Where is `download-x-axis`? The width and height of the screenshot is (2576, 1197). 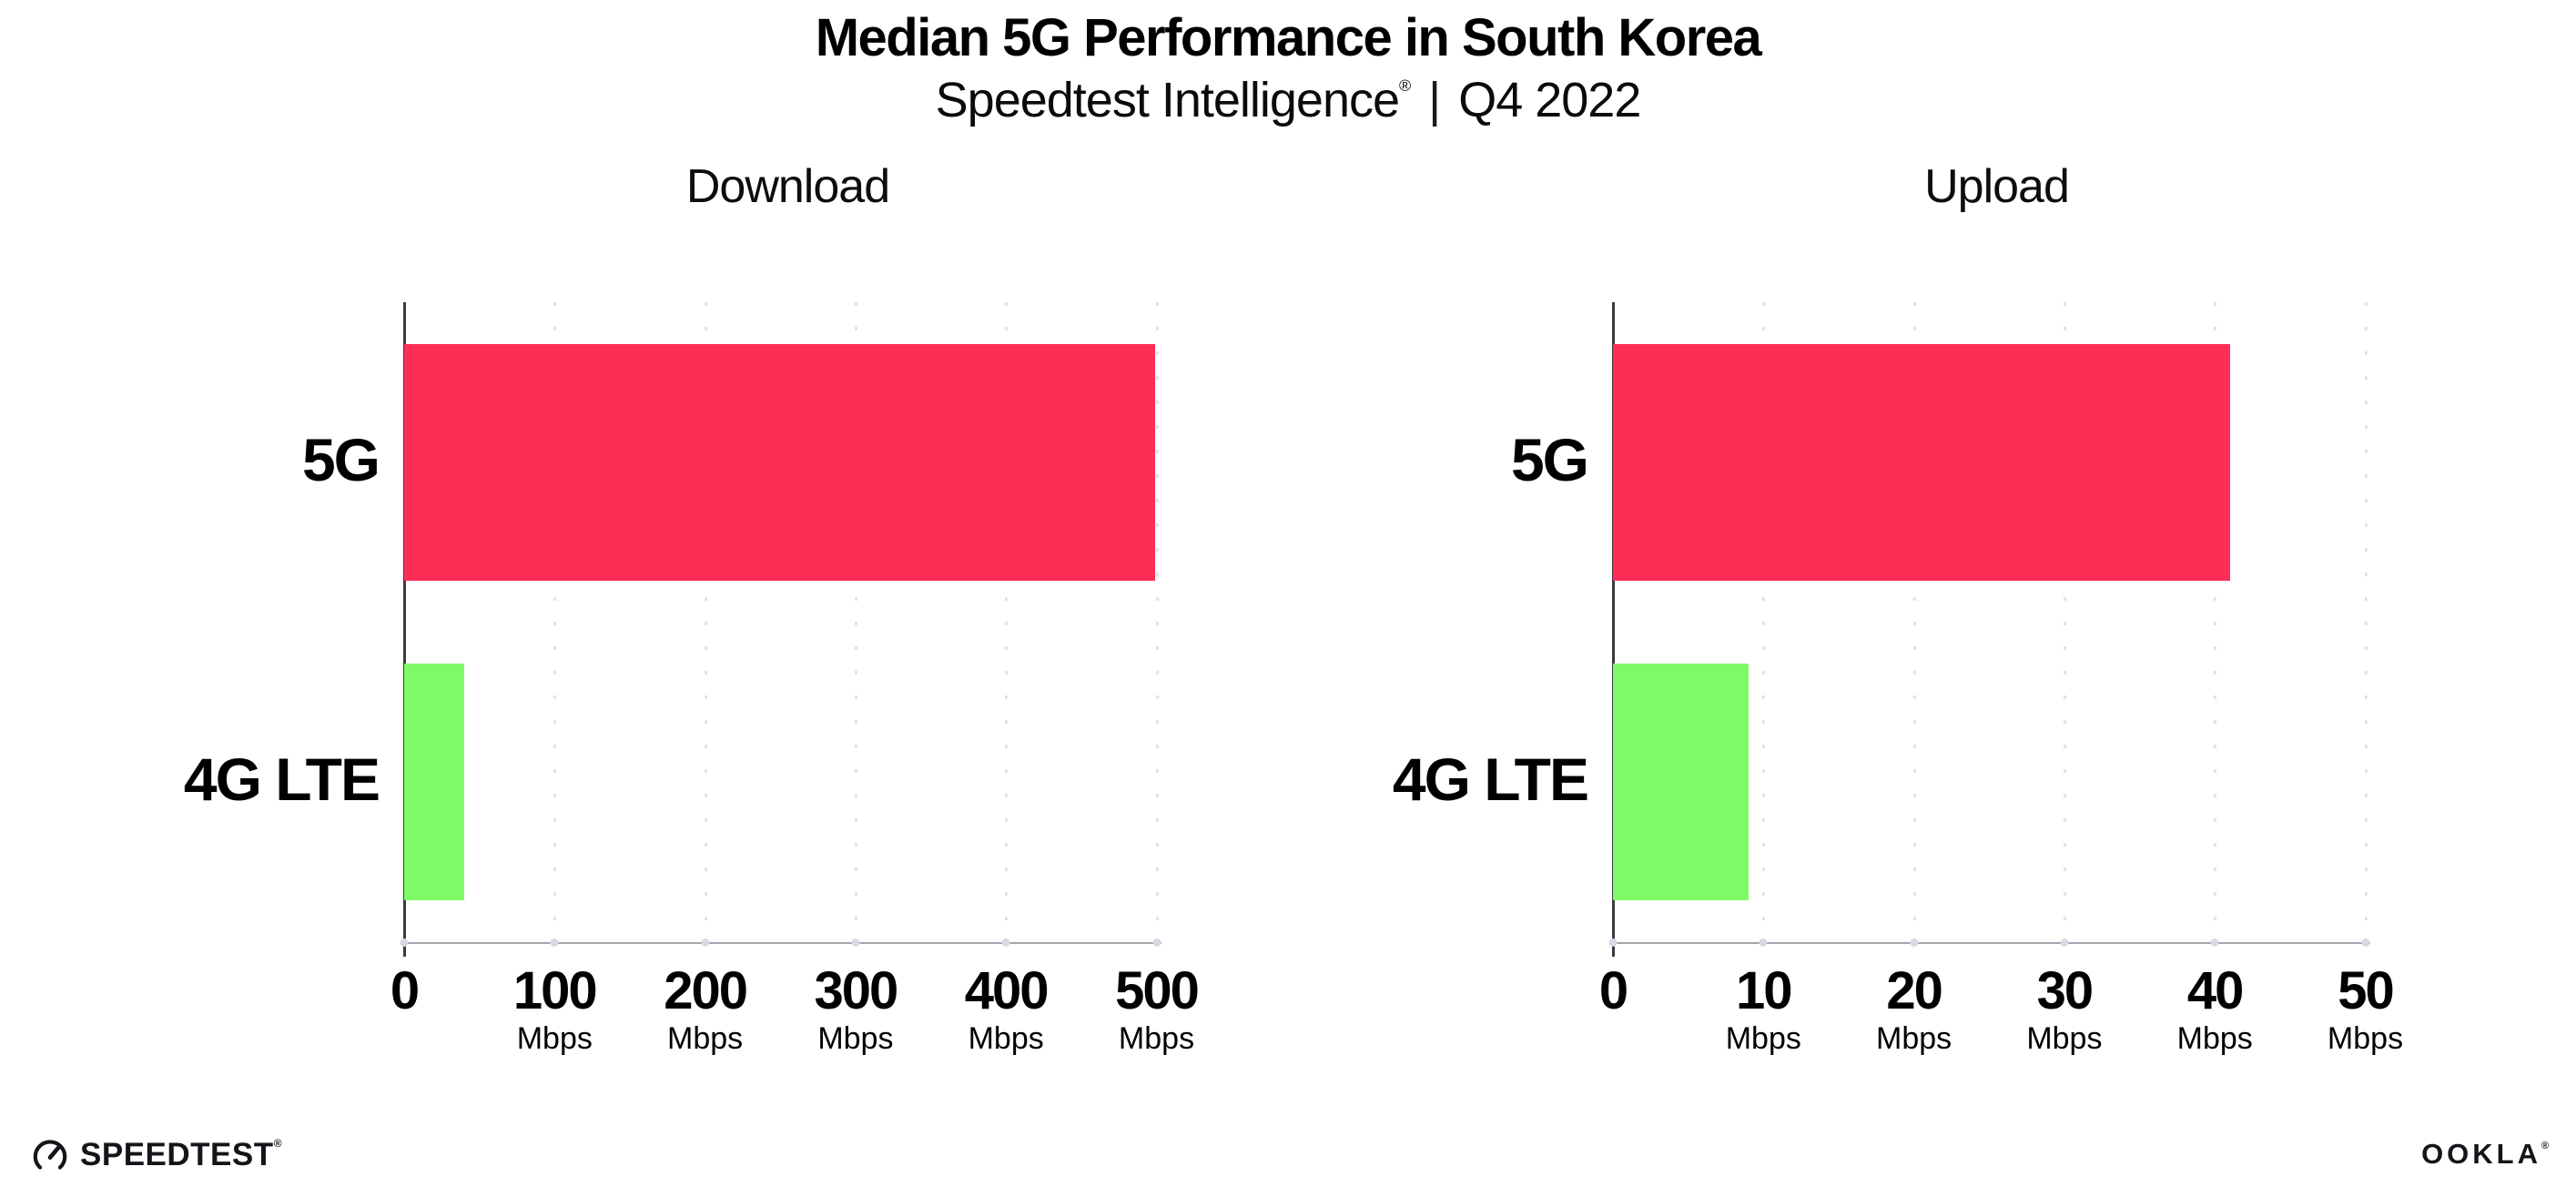
download-x-axis is located at coordinates (782, 943).